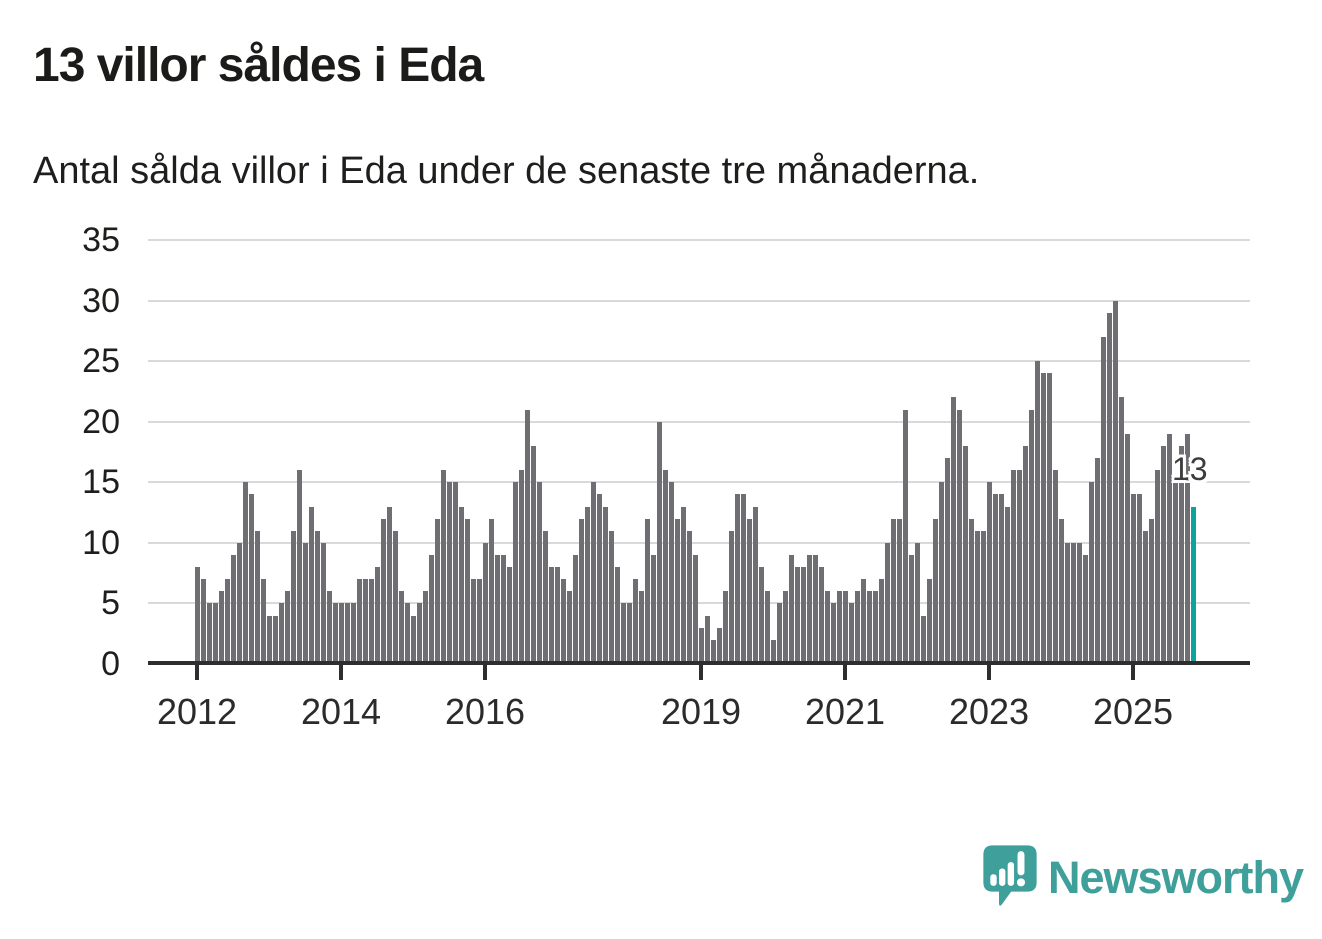  Describe the element at coordinates (101, 421) in the screenshot. I see `y-tick-label: 20` at that location.